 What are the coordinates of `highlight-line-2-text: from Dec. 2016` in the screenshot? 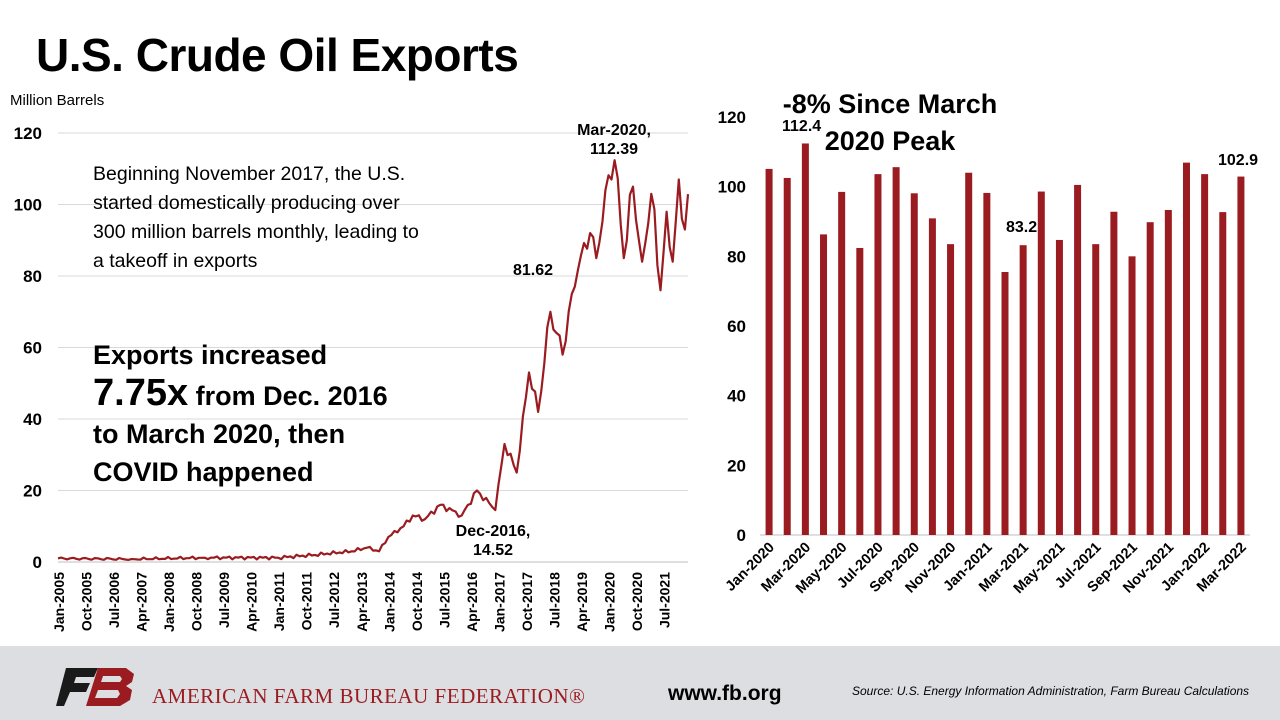 It's located at (288, 396).